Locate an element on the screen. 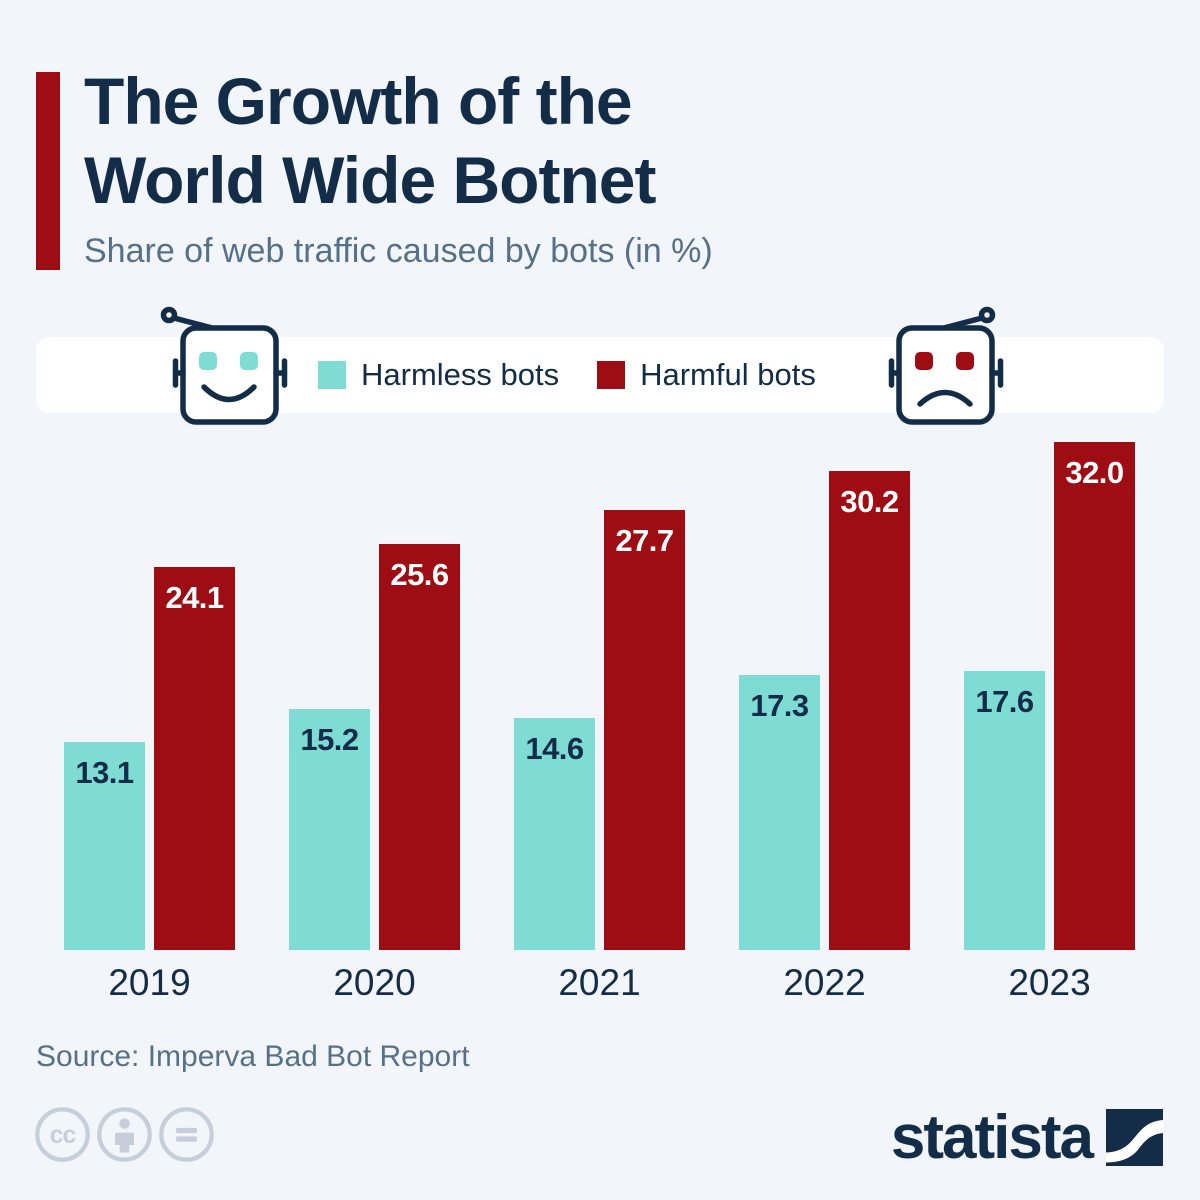 Image resolution: width=1200 pixels, height=1200 pixels. legend: Harmless bots Harmful bots is located at coordinates (567, 375).